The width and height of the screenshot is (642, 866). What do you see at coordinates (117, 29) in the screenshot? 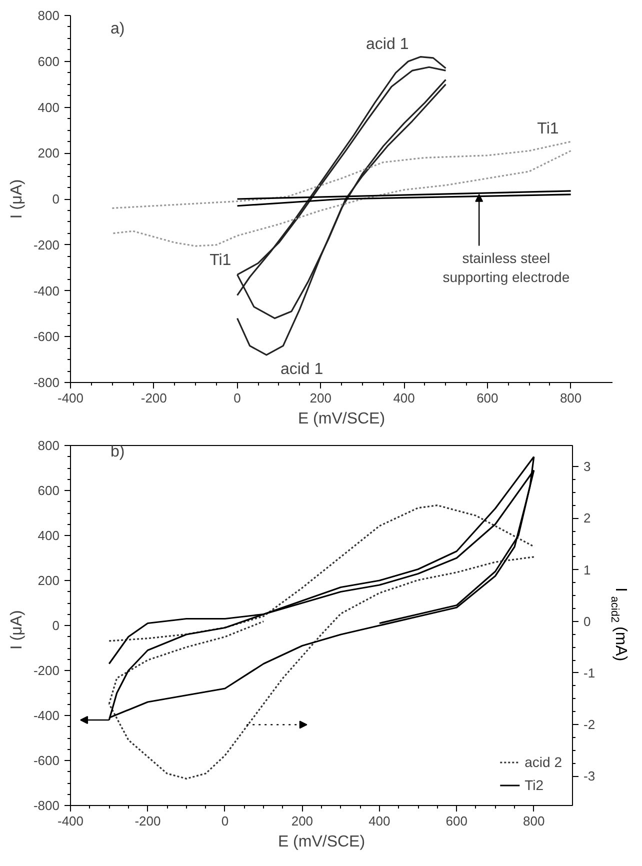
I see `chart-title: a)` at bounding box center [117, 29].